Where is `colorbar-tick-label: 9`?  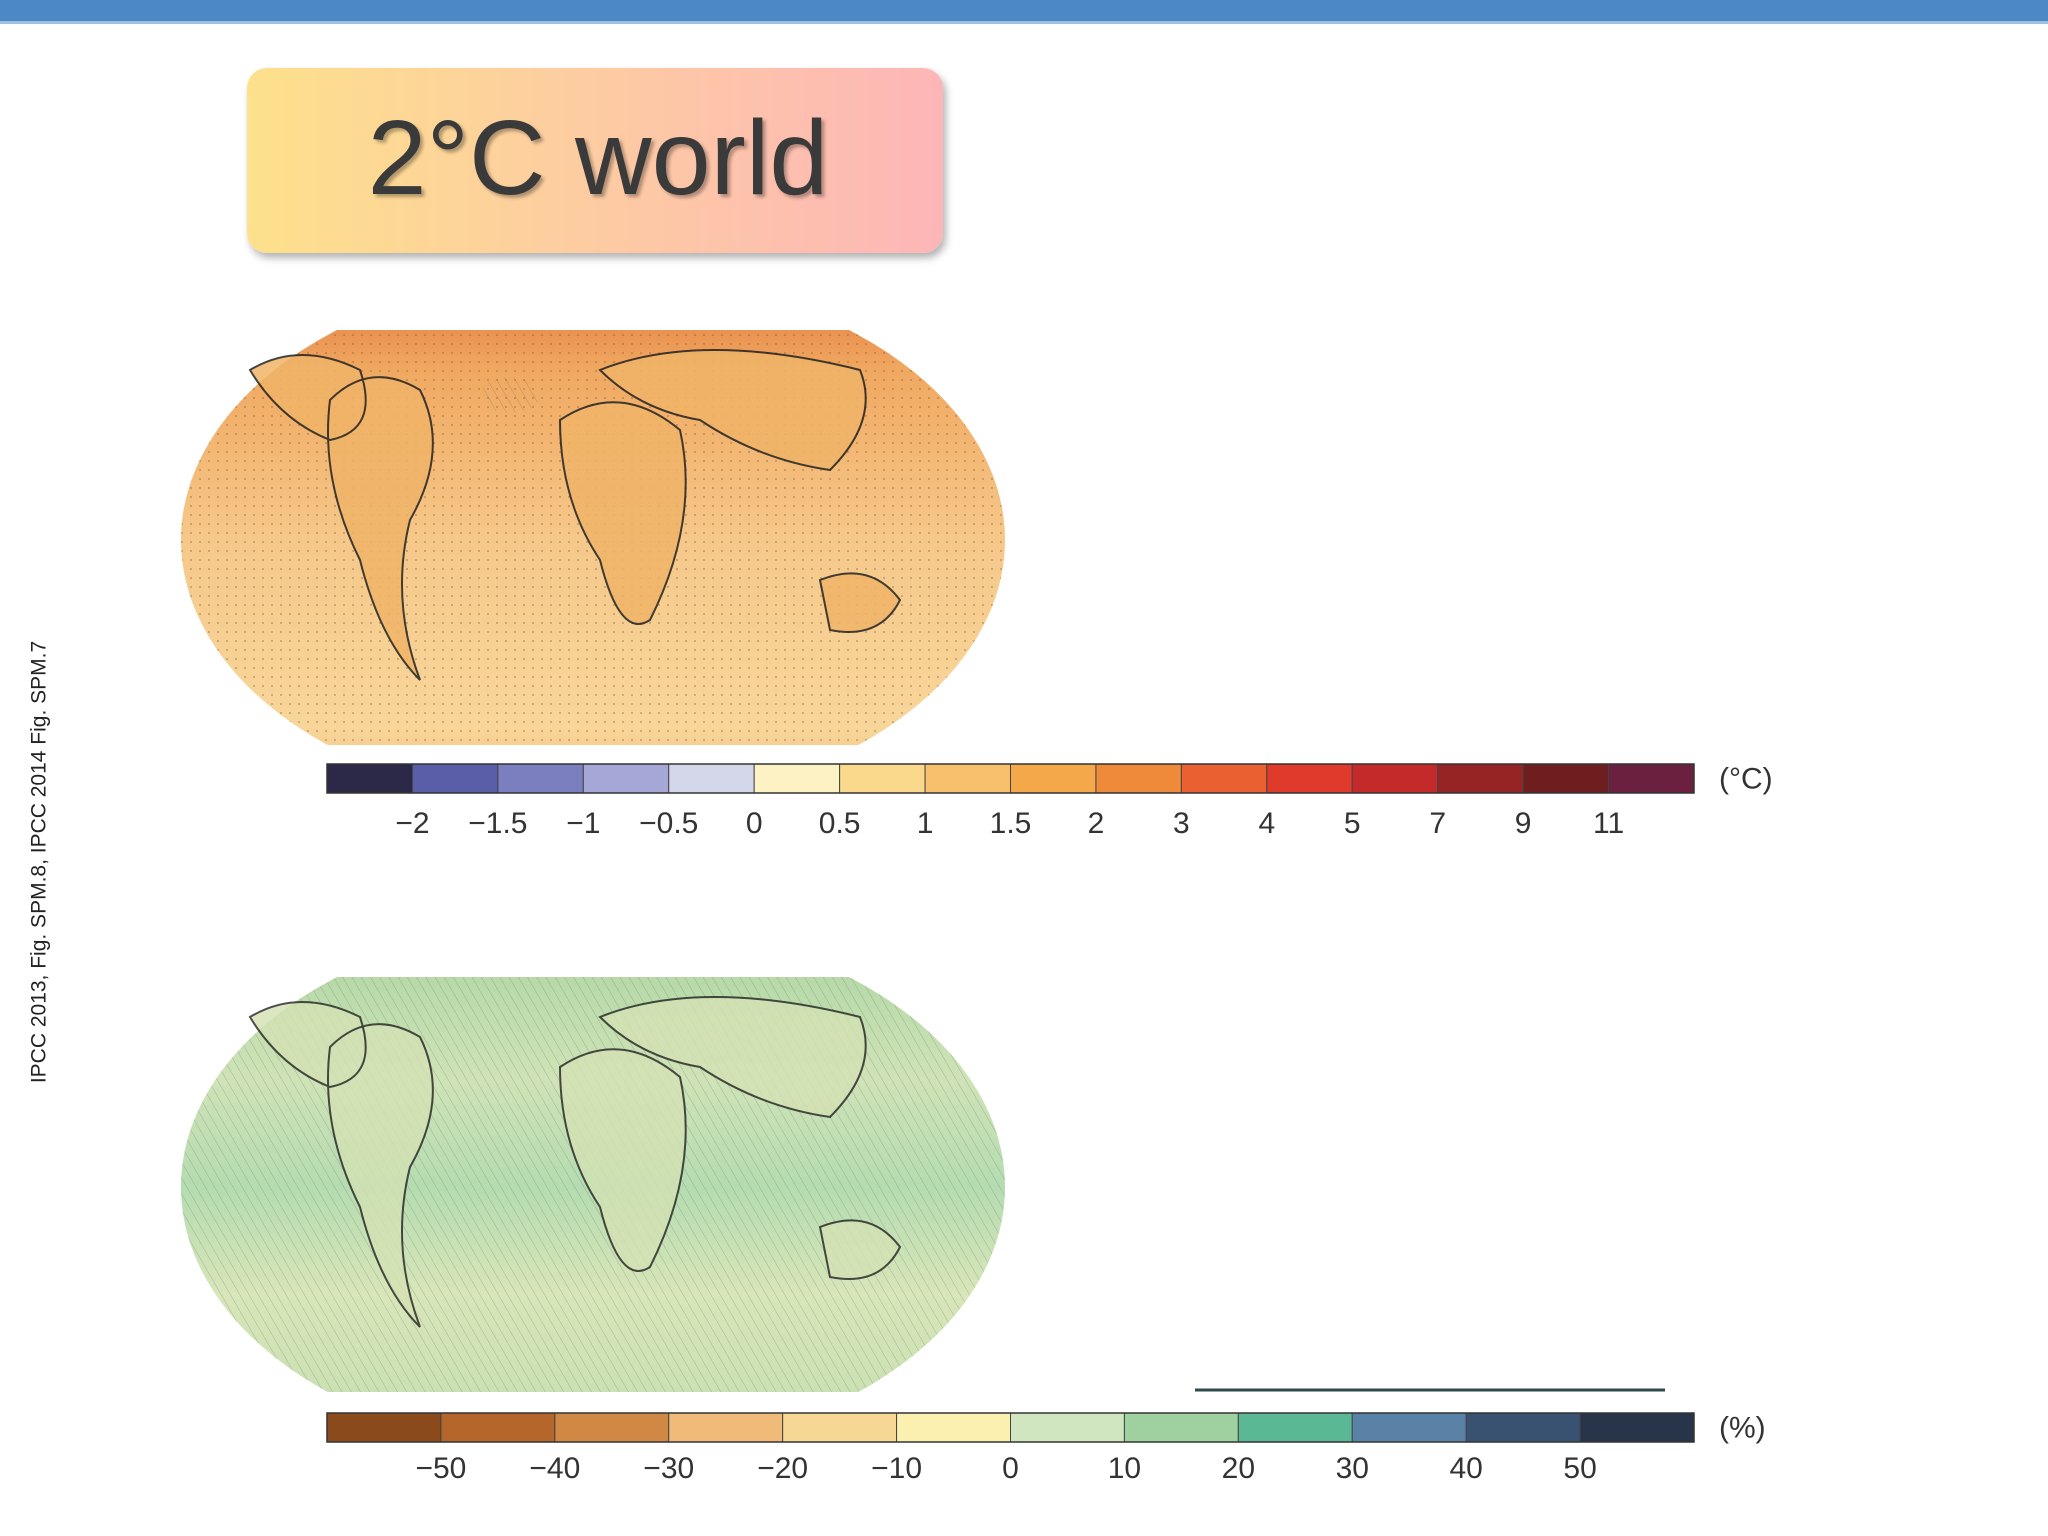 colorbar-tick-label: 9 is located at coordinates (1523, 823).